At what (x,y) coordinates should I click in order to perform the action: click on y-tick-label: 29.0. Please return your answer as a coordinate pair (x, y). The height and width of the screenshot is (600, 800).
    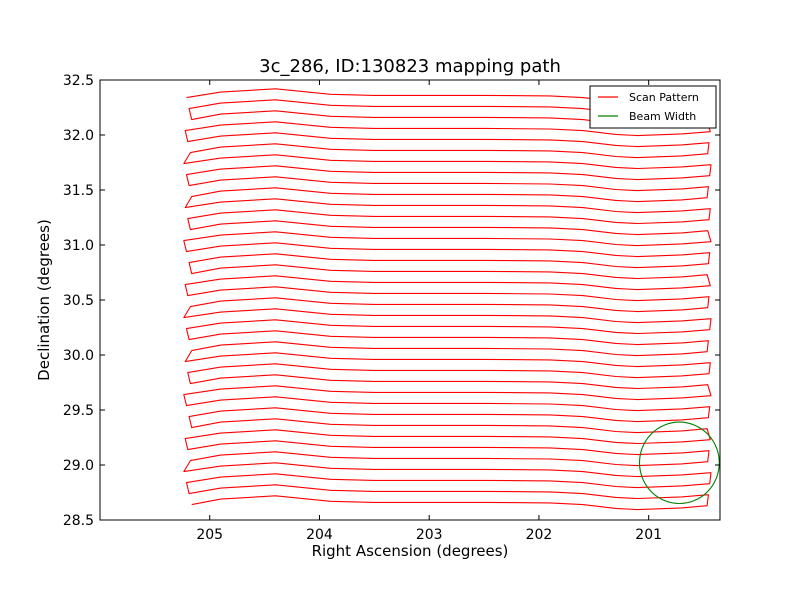
    Looking at the image, I should click on (78, 466).